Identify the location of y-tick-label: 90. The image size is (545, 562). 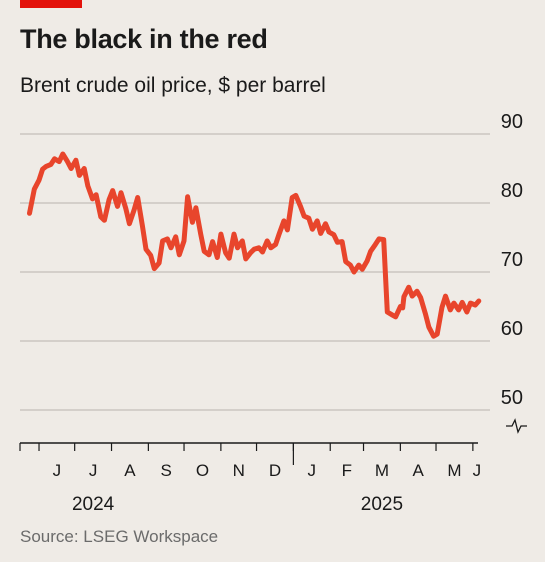
(512, 122).